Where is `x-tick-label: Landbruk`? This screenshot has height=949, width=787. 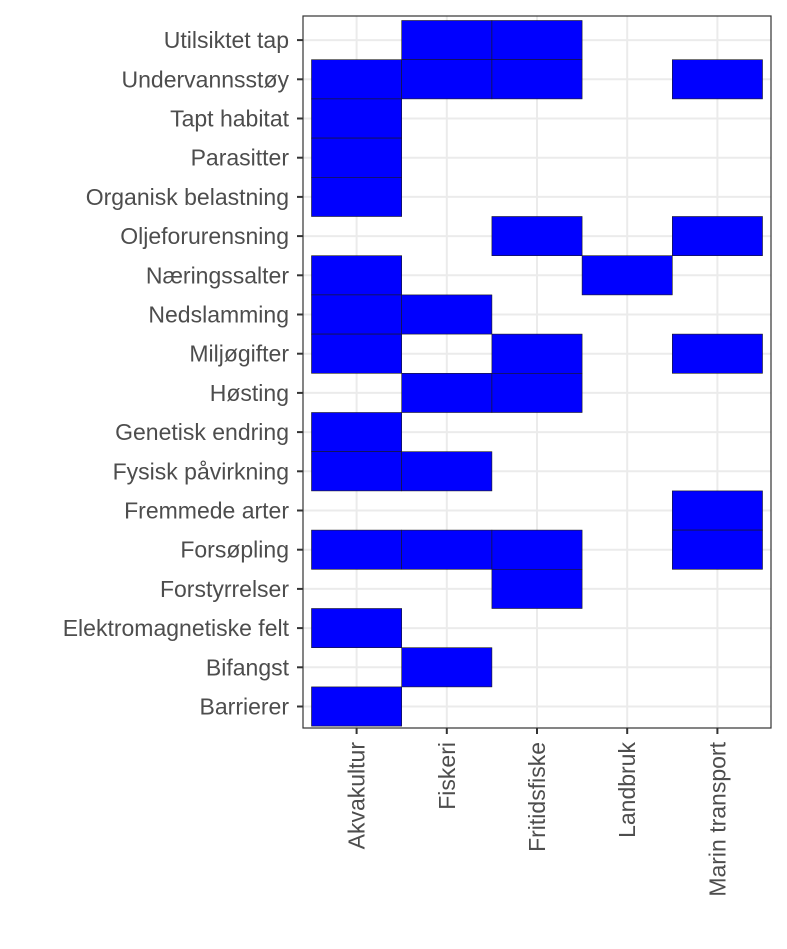 x-tick-label: Landbruk is located at coordinates (627, 790).